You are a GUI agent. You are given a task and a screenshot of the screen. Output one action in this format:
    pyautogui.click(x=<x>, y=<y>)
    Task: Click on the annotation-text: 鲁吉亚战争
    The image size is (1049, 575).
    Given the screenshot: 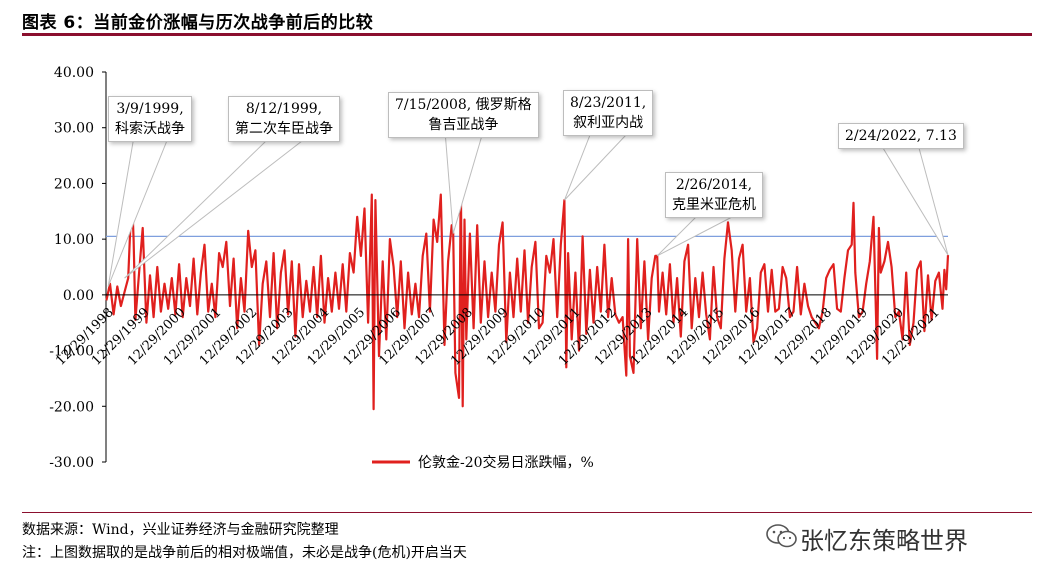 What is the action you would take?
    pyautogui.click(x=463, y=125)
    